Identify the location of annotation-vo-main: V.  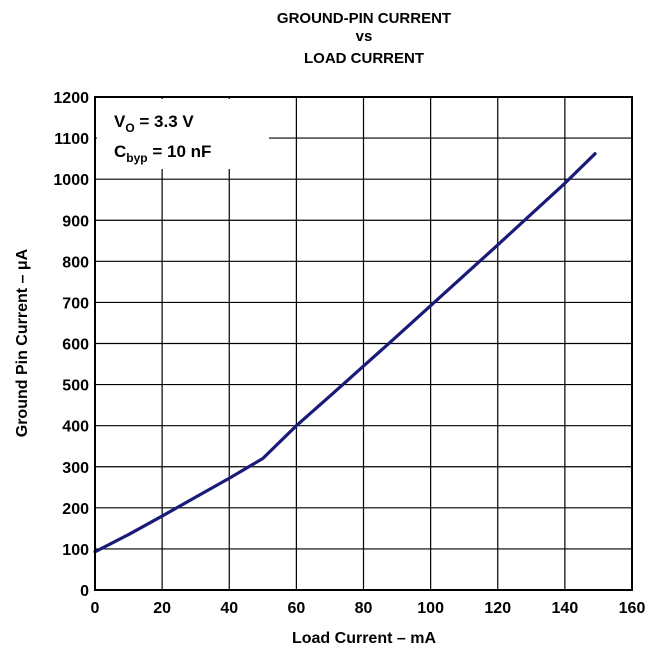
(120, 121).